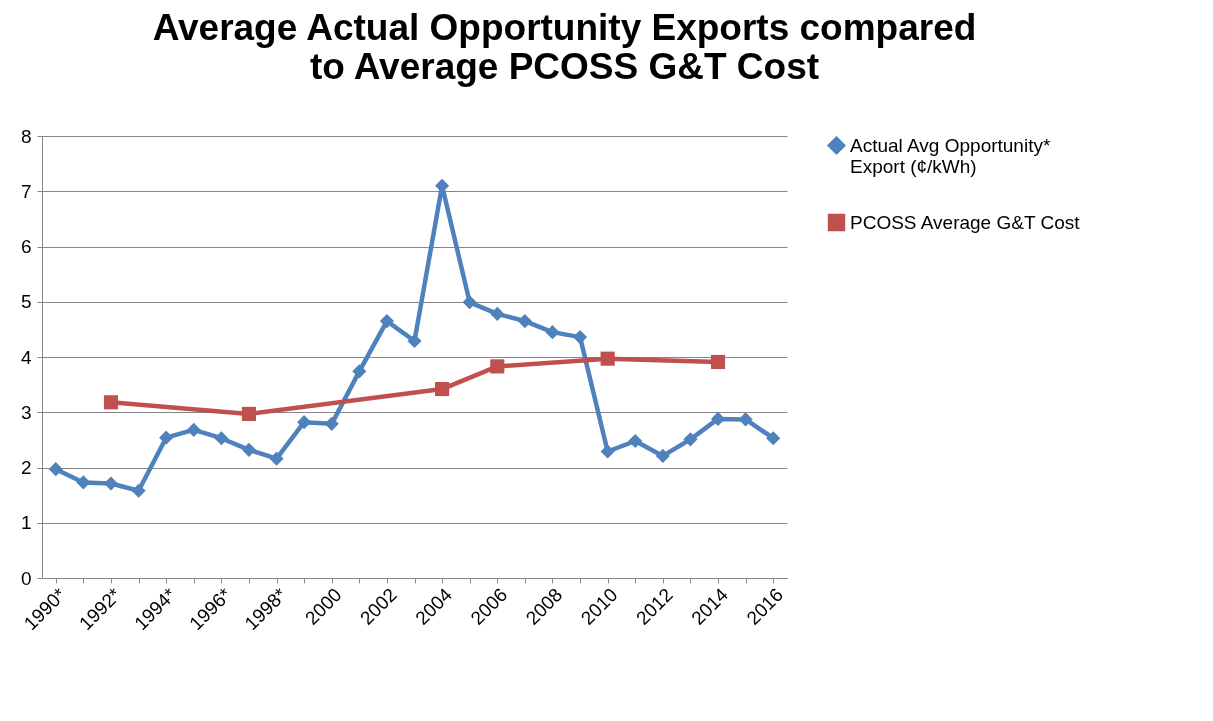 The width and height of the screenshot is (1213, 721). Describe the element at coordinates (26, 246) in the screenshot. I see `y-tick-label: 6` at that location.